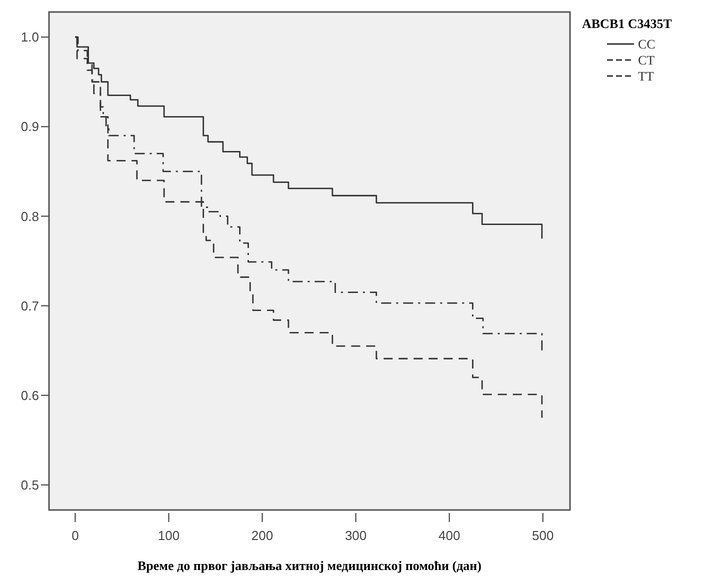 The height and width of the screenshot is (576, 715). What do you see at coordinates (646, 76) in the screenshot?
I see `legend-label: TT` at bounding box center [646, 76].